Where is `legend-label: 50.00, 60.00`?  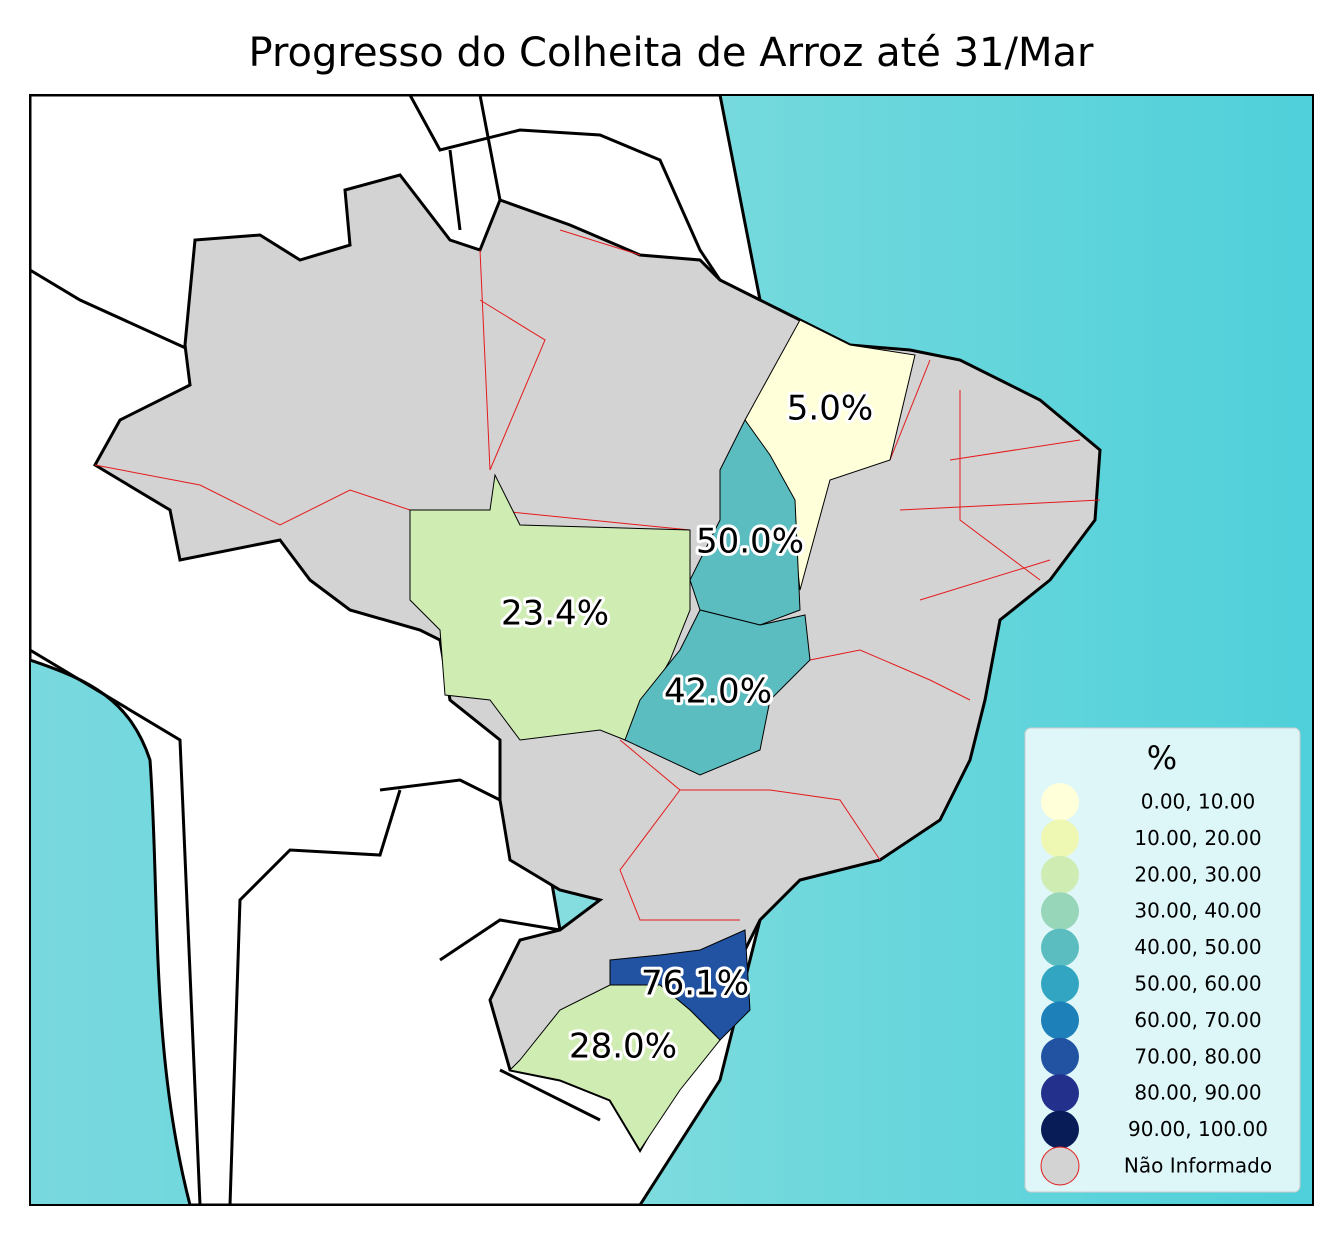
legend-label: 50.00, 60.00 is located at coordinates (1197, 984).